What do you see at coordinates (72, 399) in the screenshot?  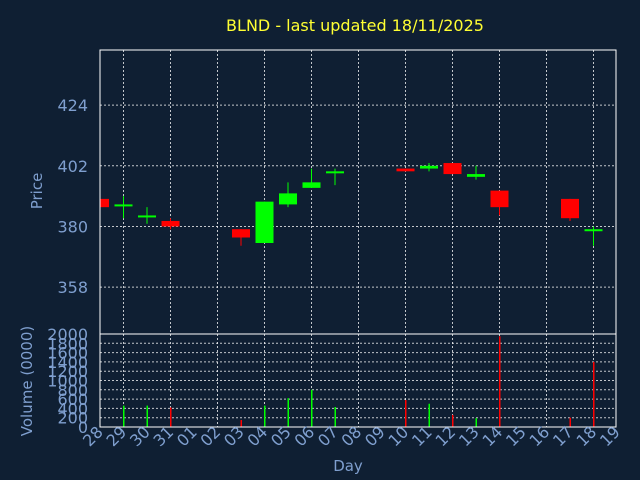 I see `volume-tick-label: 600` at bounding box center [72, 399].